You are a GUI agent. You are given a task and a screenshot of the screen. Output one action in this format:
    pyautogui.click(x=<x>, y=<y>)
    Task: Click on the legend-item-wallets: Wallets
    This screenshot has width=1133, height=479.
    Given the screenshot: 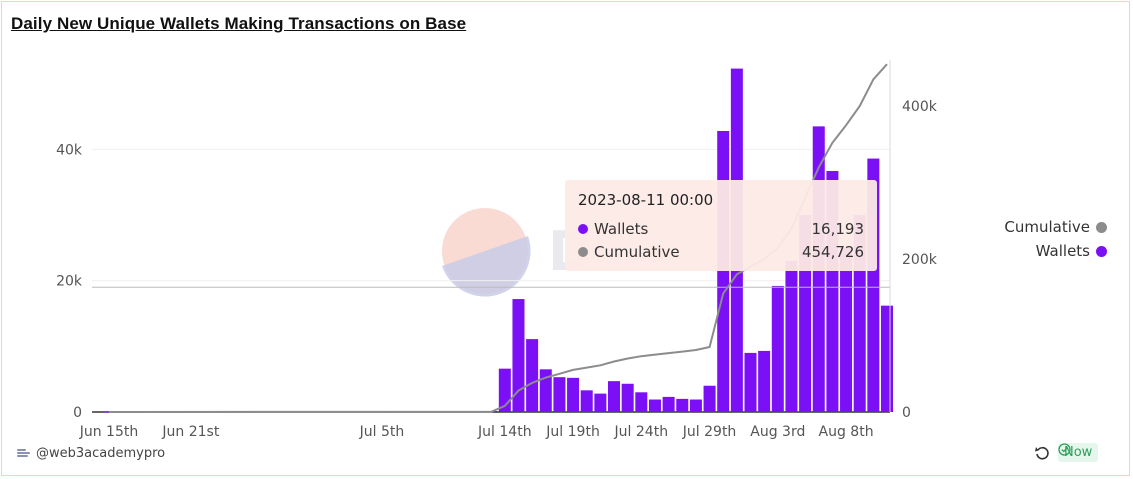 What is the action you would take?
    pyautogui.click(x=1071, y=251)
    